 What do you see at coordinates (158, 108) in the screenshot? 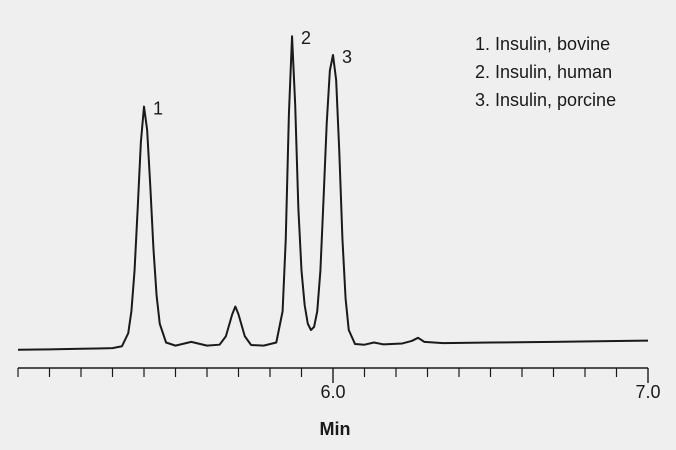
I see `peak-label: 1` at bounding box center [158, 108].